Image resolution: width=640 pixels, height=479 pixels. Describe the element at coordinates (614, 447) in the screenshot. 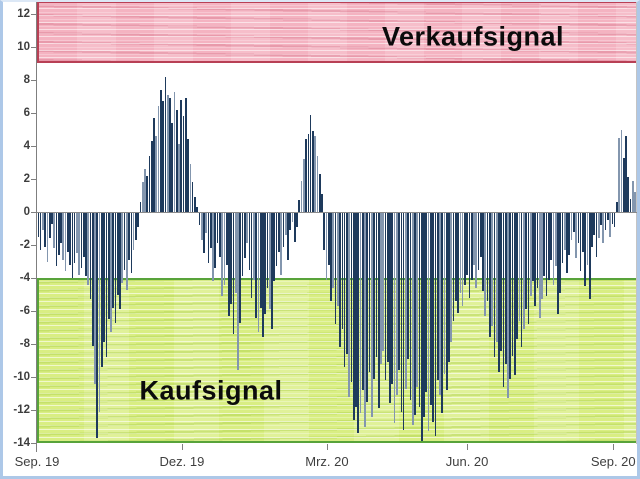

I see `x-tick-mark` at that location.